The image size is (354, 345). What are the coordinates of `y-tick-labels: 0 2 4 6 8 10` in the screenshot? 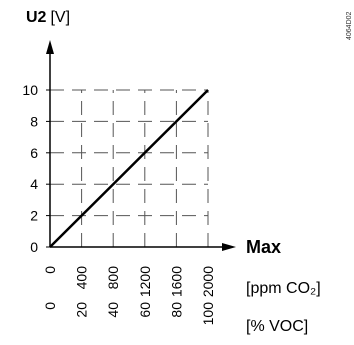 It's located at (30, 168).